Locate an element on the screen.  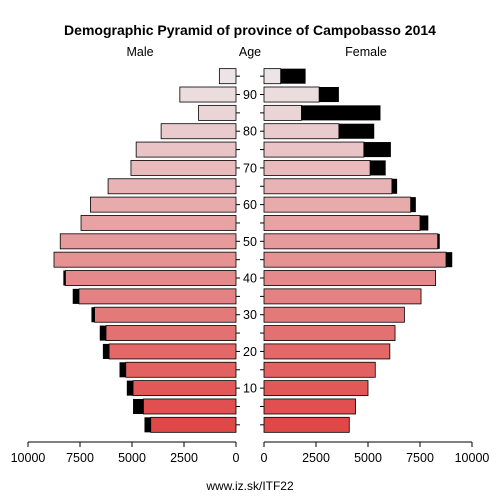
male-axis-tick-label: 0 is located at coordinates (236, 458).